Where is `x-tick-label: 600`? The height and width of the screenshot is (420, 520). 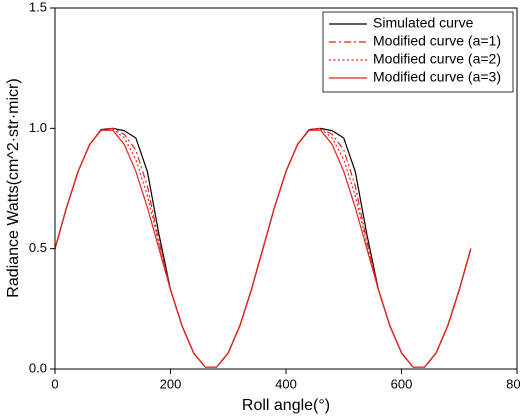 x-tick-label: 600 is located at coordinates (402, 383).